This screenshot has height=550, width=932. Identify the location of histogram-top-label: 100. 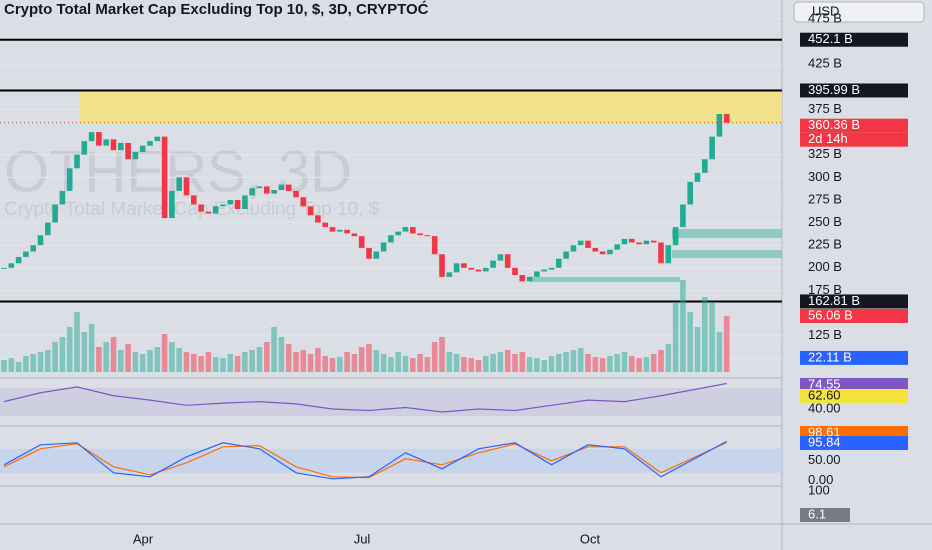
(819, 489).